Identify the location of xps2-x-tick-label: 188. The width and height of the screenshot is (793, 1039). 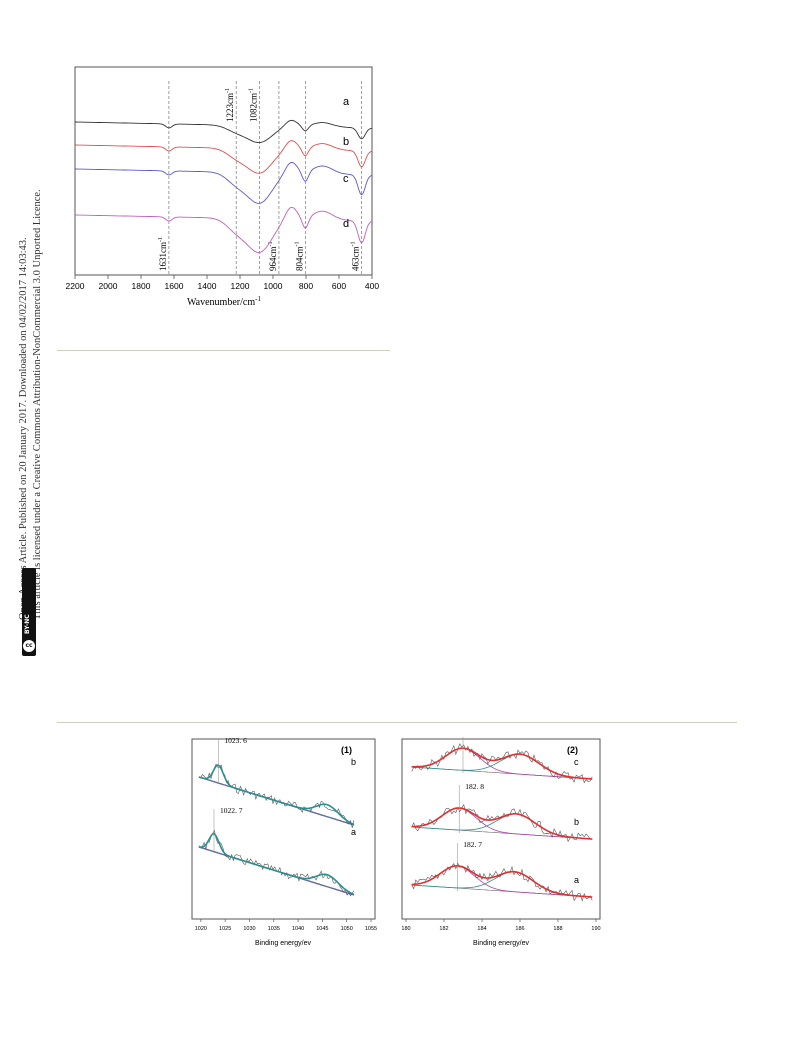
(557, 929).